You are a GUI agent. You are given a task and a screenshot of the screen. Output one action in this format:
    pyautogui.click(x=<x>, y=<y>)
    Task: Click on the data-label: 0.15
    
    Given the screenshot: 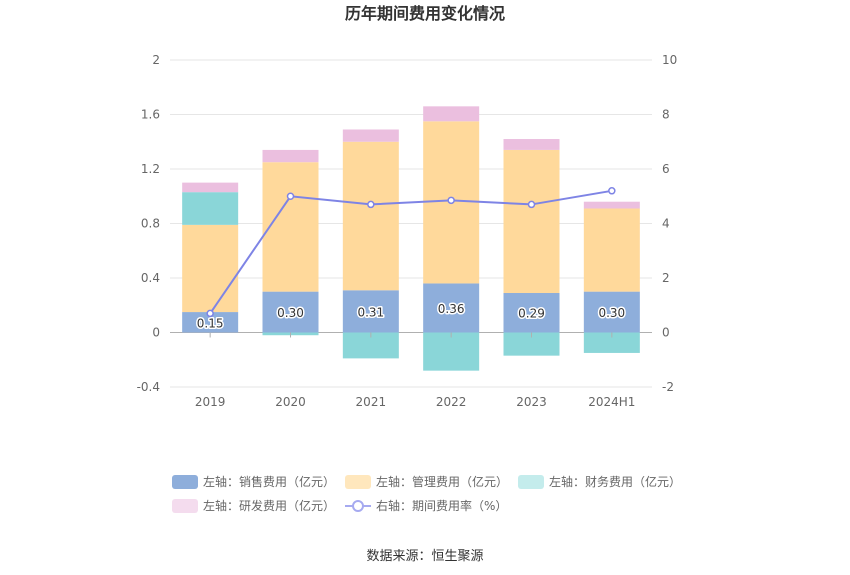 What is the action you would take?
    pyautogui.click(x=210, y=323)
    